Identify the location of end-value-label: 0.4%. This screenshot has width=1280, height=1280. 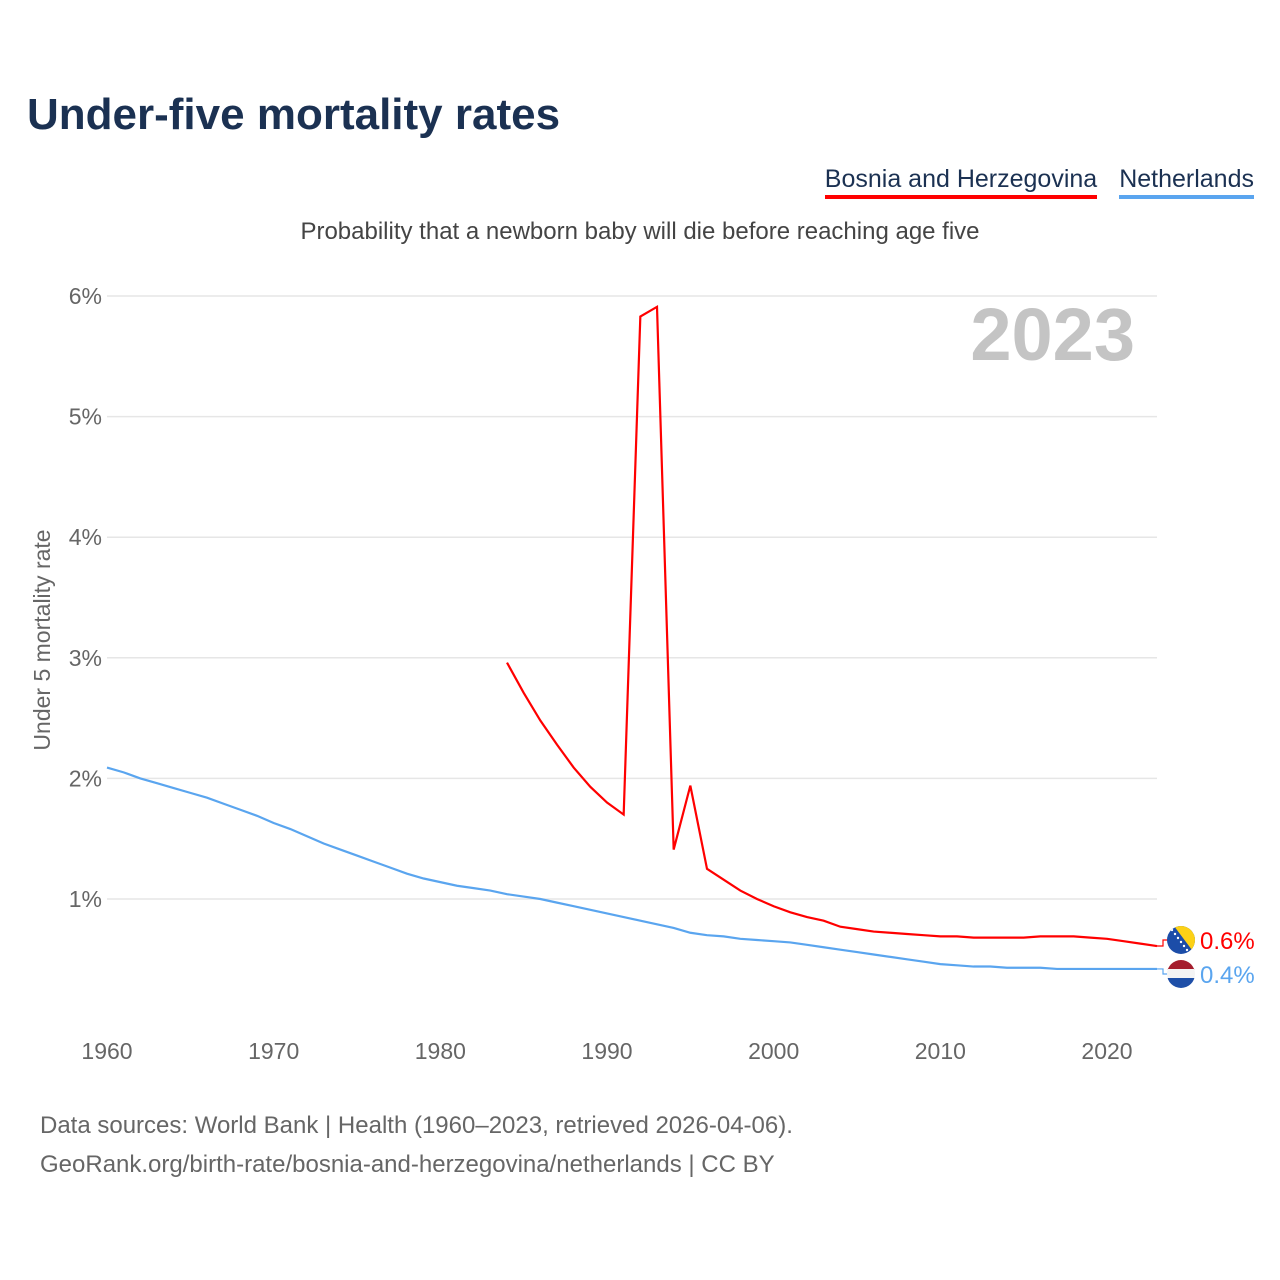
(1227, 975).